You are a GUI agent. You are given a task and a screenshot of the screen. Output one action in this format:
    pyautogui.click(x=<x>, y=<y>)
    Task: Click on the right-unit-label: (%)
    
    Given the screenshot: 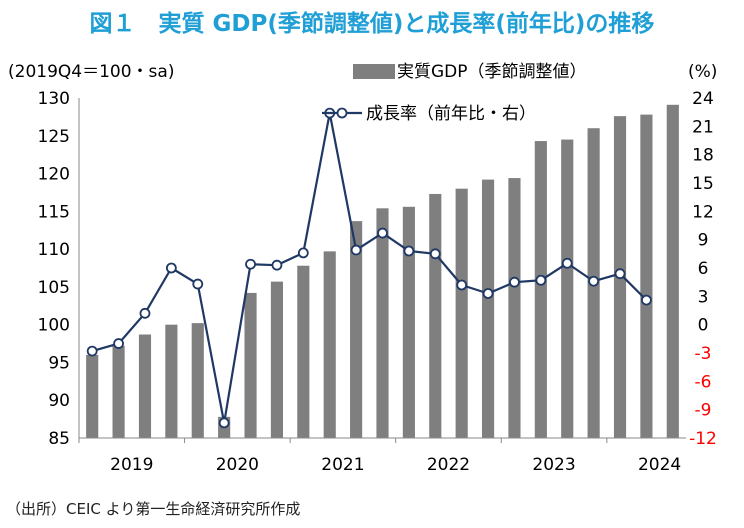 What is the action you would take?
    pyautogui.click(x=702, y=72)
    